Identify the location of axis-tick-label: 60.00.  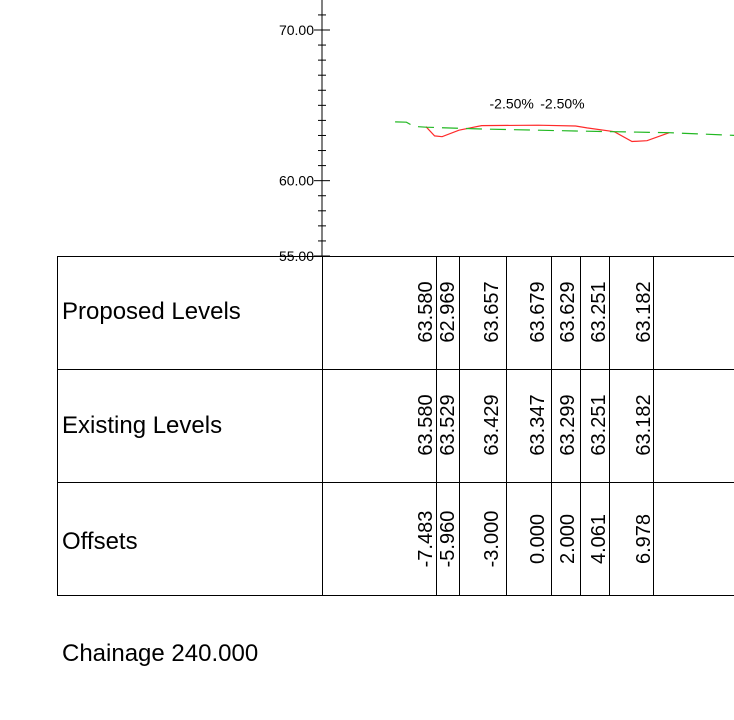
(296, 181).